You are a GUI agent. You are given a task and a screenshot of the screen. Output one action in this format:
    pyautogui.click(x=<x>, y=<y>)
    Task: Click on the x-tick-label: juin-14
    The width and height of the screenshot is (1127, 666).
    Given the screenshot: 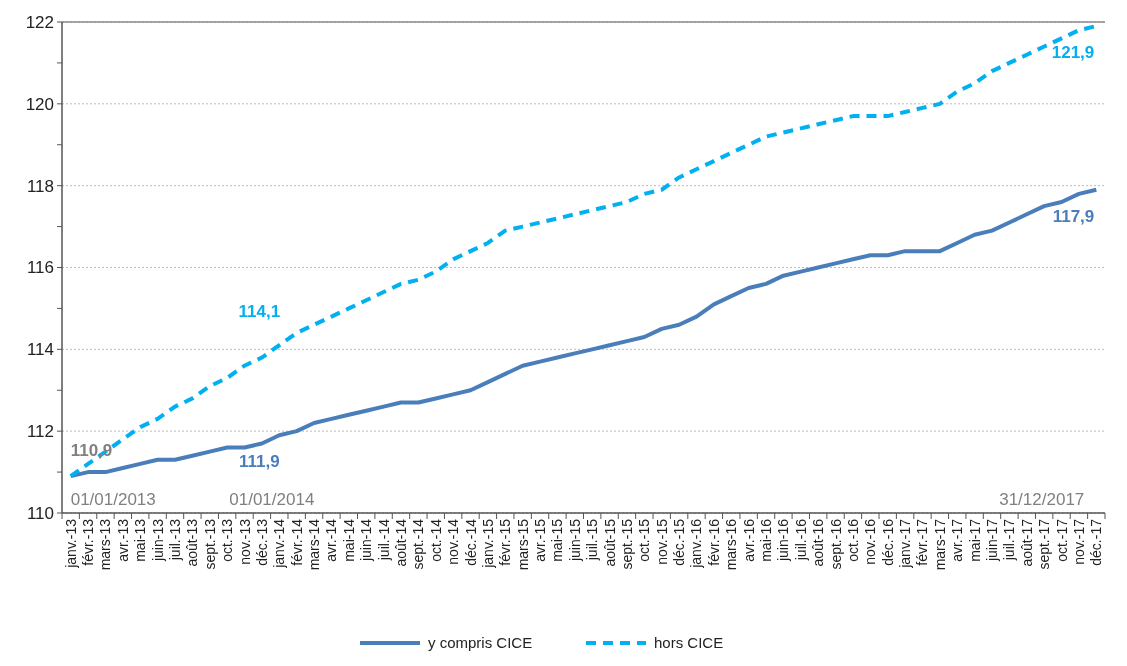 What is the action you would take?
    pyautogui.click(x=366, y=540)
    